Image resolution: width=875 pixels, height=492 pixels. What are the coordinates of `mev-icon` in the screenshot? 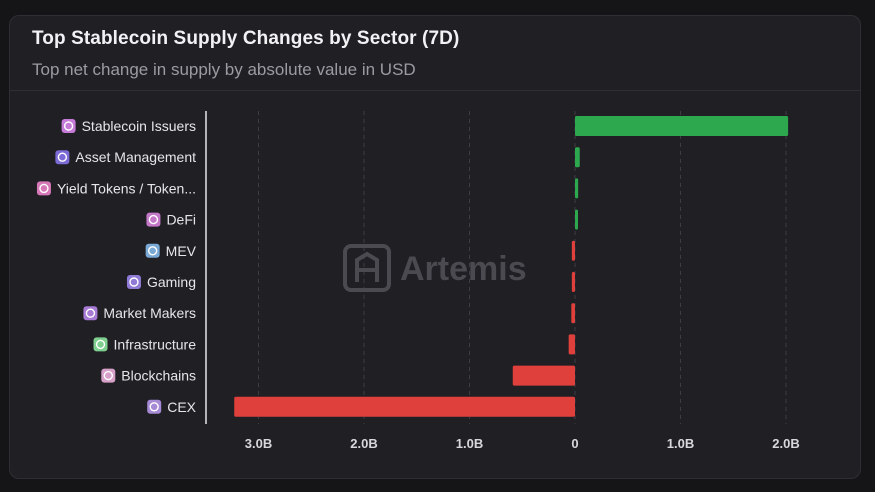 It's located at (152, 250).